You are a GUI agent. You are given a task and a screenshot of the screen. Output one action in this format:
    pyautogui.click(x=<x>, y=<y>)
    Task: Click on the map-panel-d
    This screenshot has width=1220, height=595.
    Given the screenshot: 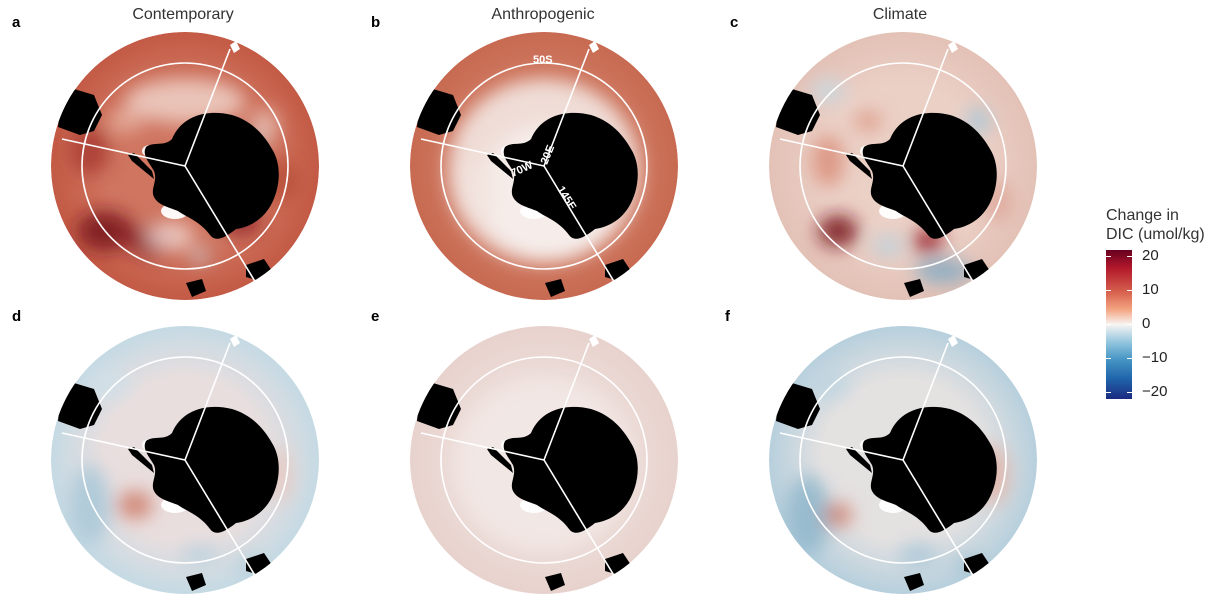 What is the action you would take?
    pyautogui.click(x=185, y=460)
    